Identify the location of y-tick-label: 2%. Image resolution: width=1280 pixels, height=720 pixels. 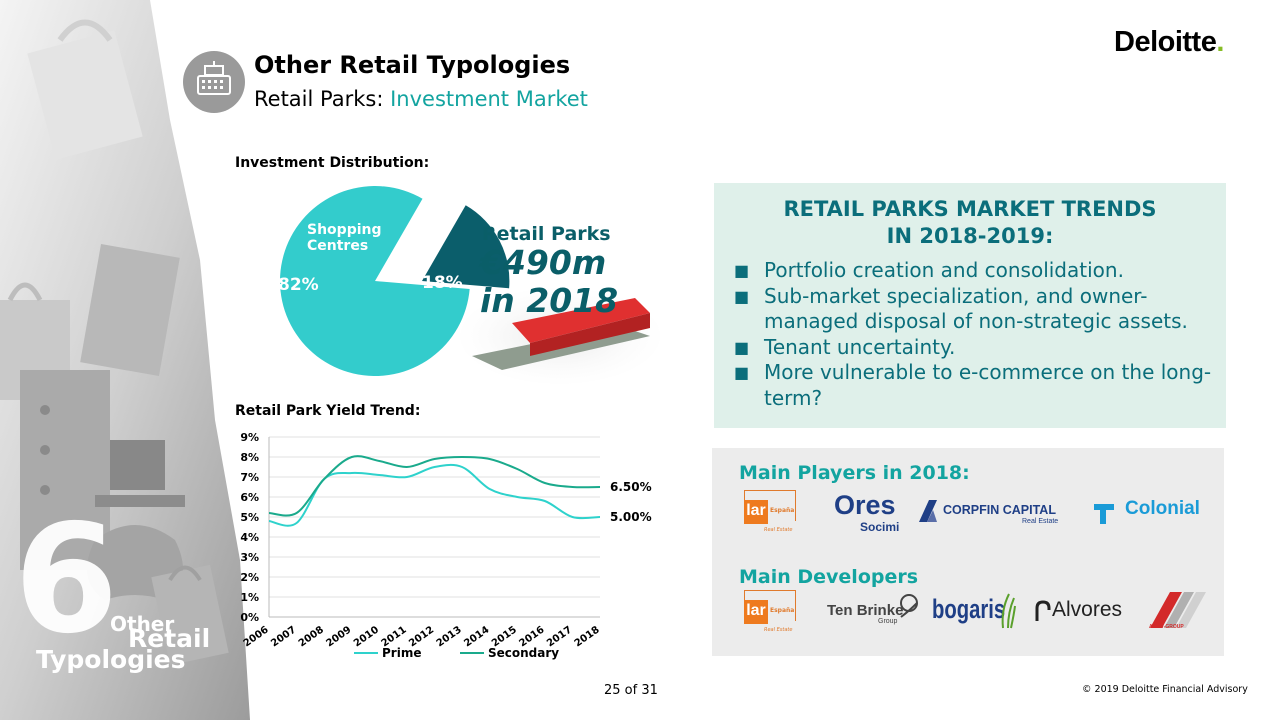
(249, 577).